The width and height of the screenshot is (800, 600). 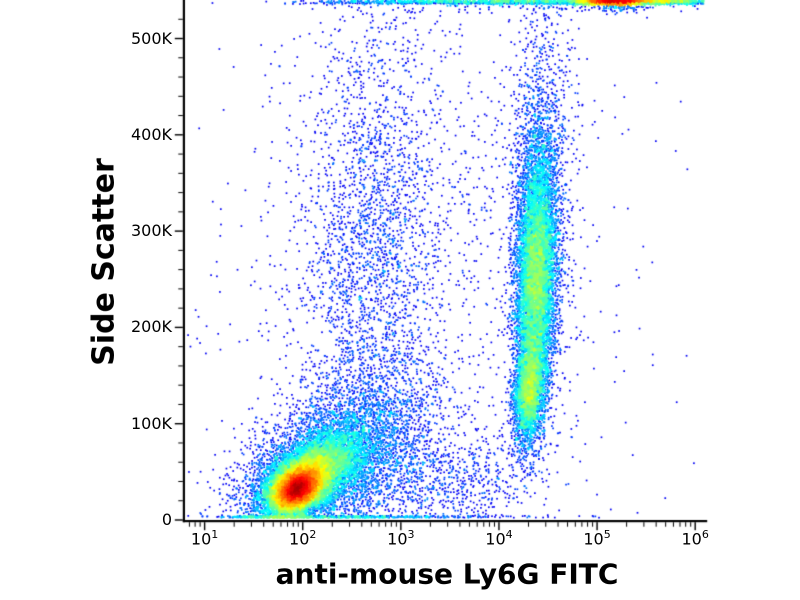 What do you see at coordinates (151, 423) in the screenshot?
I see `y-tick-label-100K: 100K` at bounding box center [151, 423].